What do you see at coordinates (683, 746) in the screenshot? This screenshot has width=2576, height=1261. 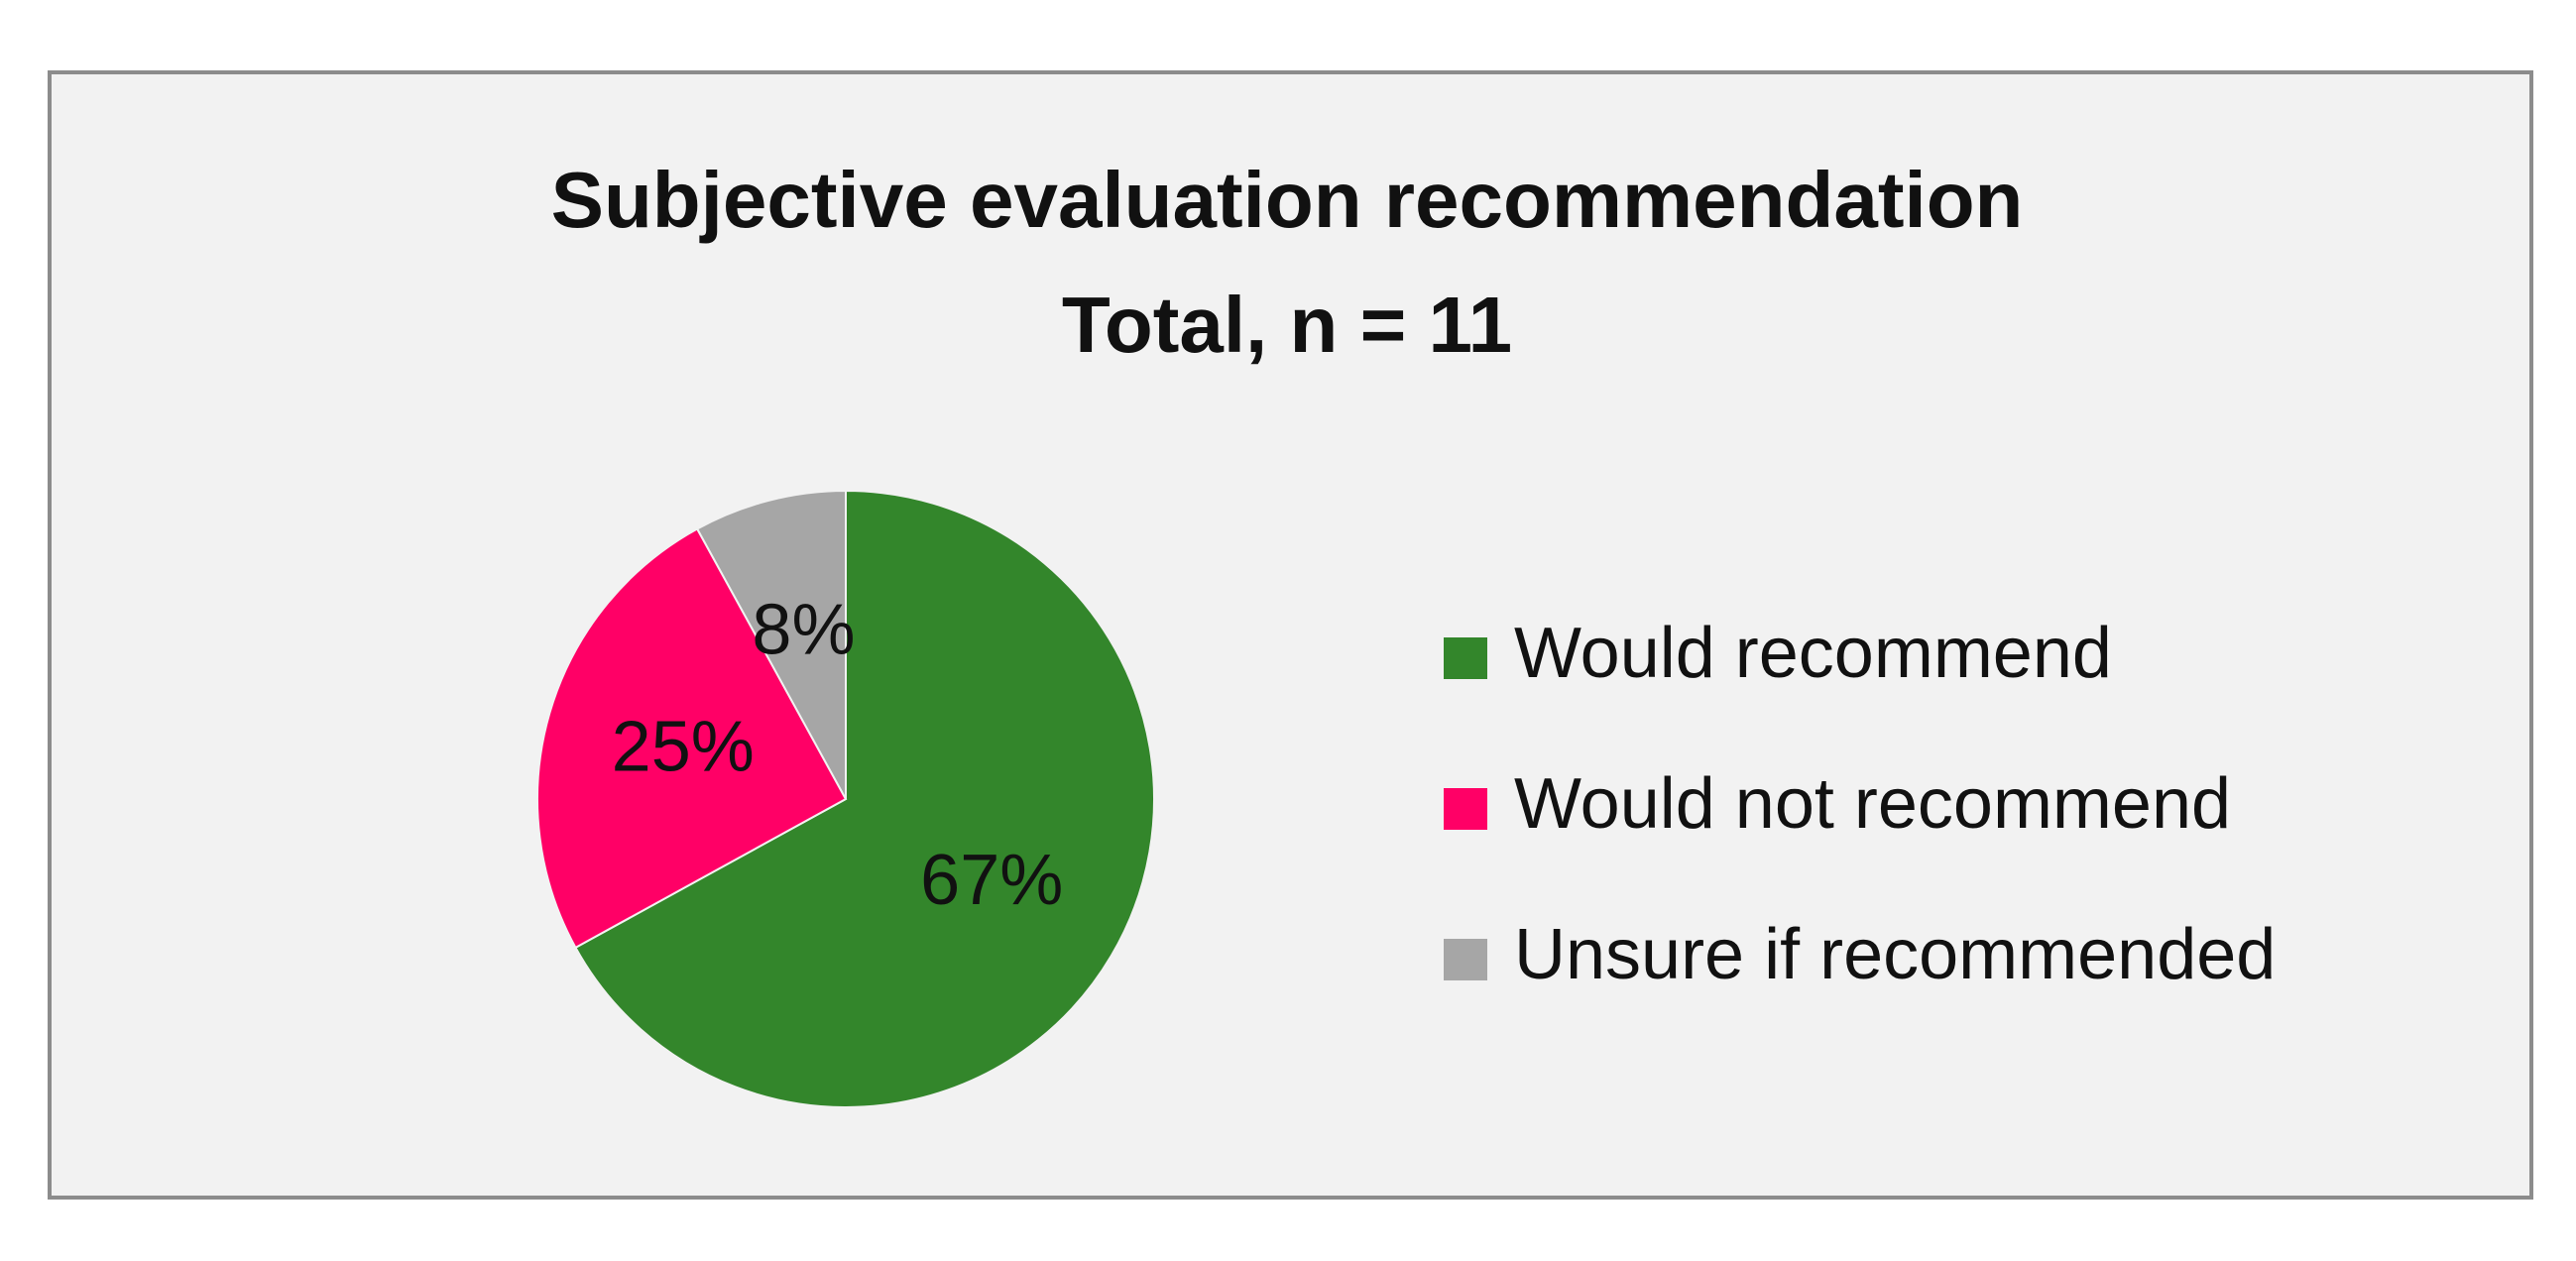 I see `data-label: 25%` at bounding box center [683, 746].